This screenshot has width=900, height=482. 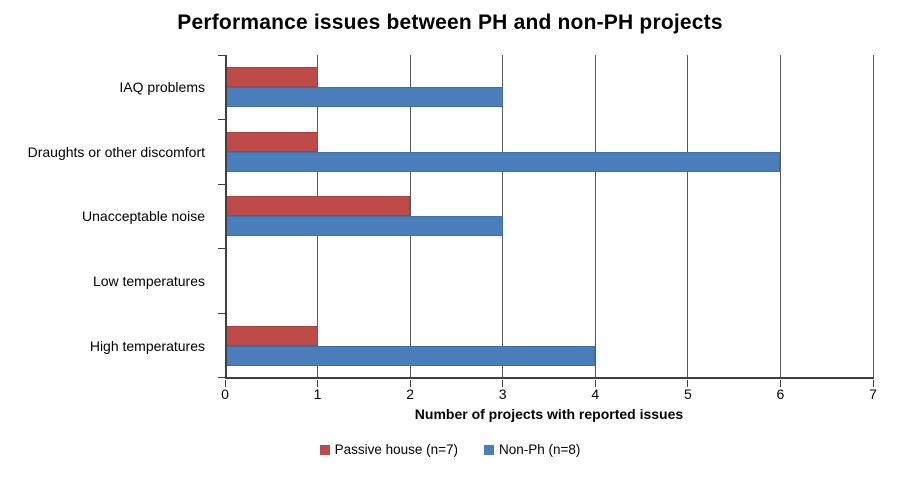 What do you see at coordinates (147, 345) in the screenshot?
I see `category-label: High temperatures` at bounding box center [147, 345].